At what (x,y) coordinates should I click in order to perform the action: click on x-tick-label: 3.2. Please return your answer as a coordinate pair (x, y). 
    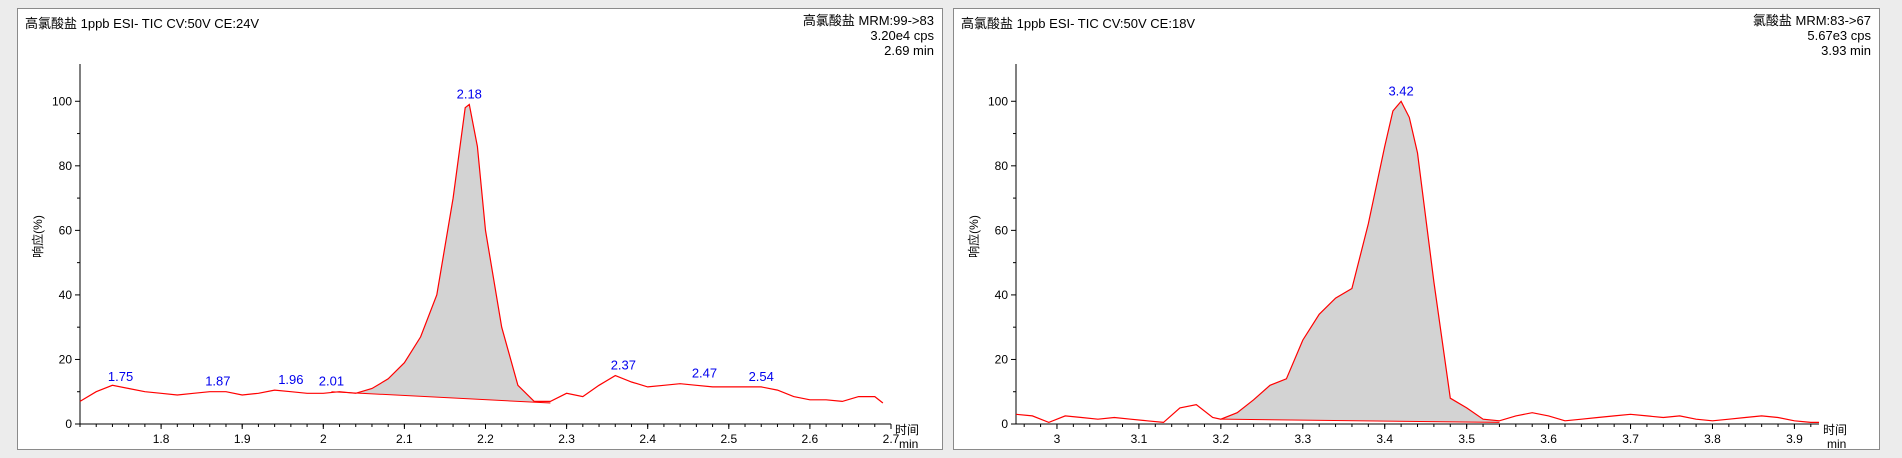
    Looking at the image, I should click on (1221, 439).